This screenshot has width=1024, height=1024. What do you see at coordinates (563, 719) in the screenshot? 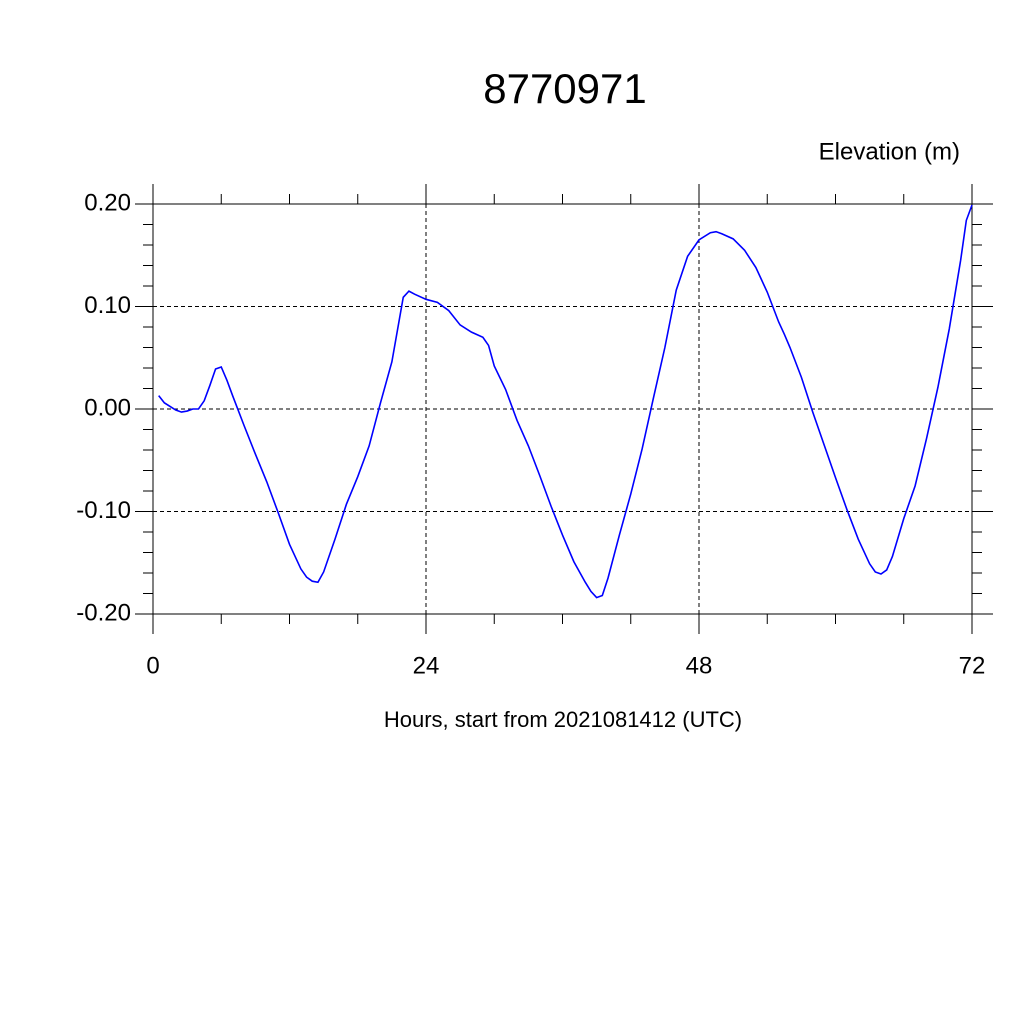
I see `x-axis-label: Hours, start from 2021081412 (UTC)` at bounding box center [563, 719].